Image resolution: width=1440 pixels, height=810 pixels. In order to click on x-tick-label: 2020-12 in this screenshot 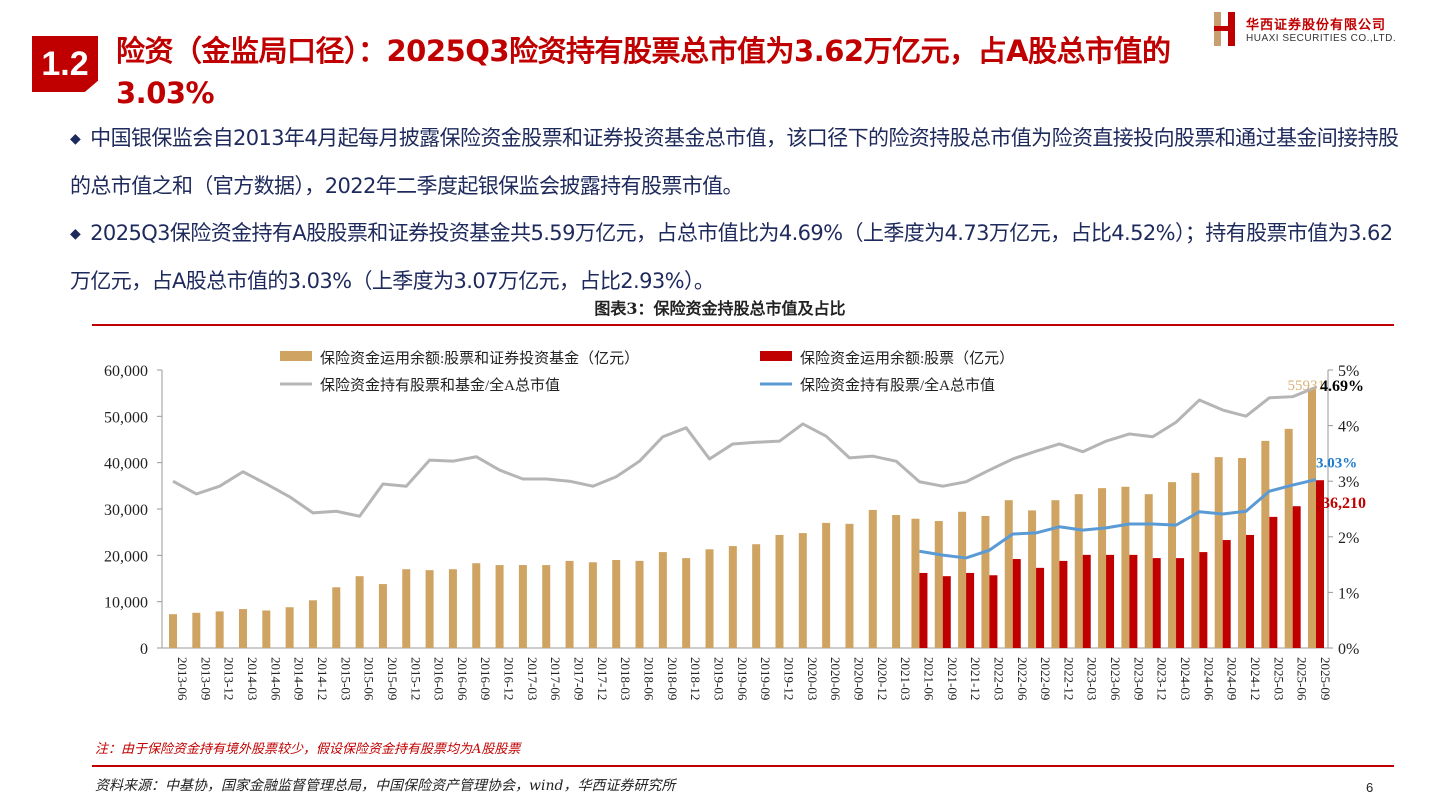, I will do `click(882, 678)`.